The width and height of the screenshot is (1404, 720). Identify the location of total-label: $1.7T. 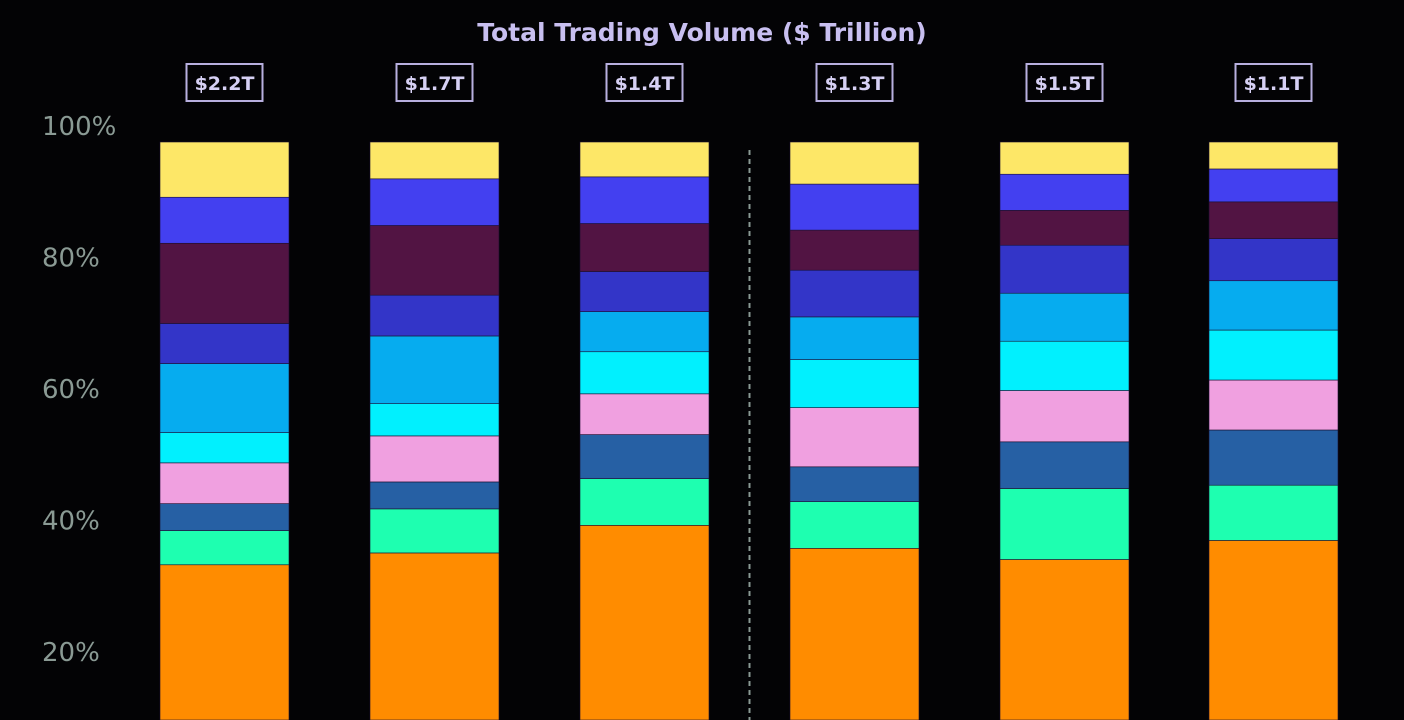
(435, 84).